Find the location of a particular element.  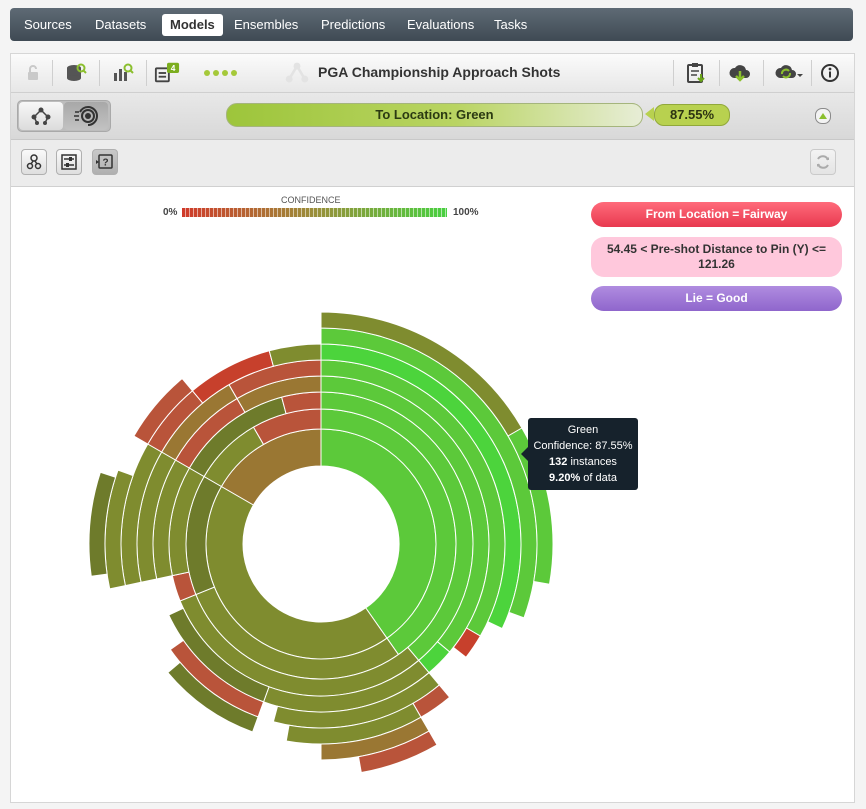

question-arrow-icon: ? is located at coordinates (104, 161).